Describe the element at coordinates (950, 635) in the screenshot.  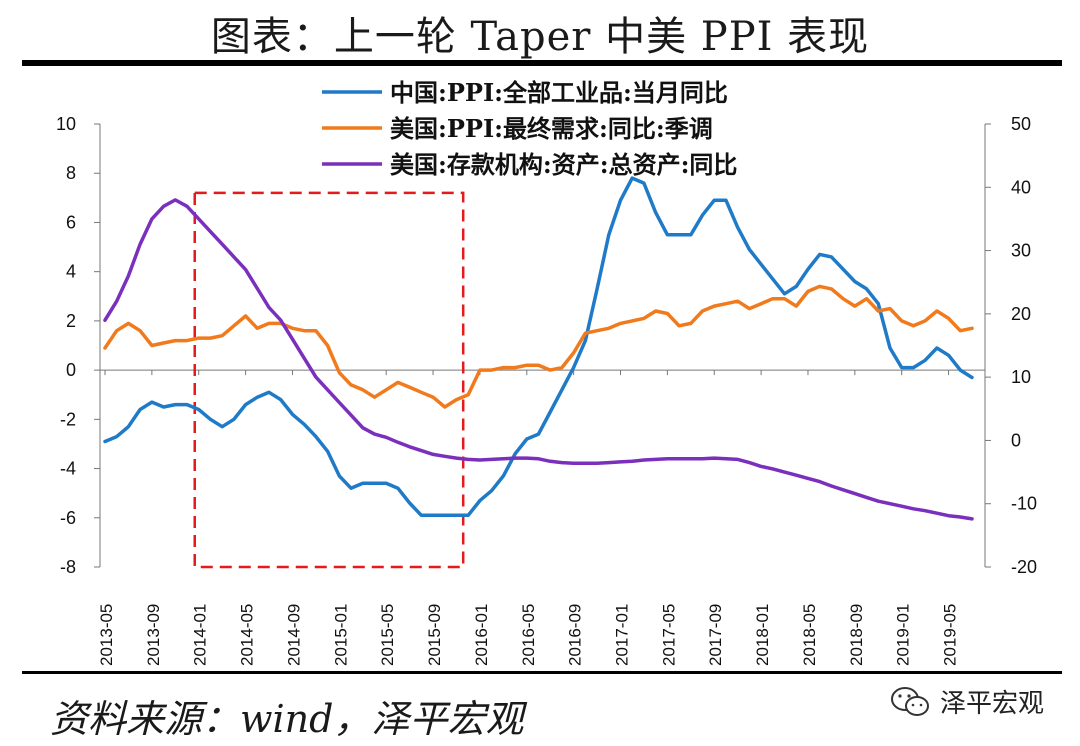
I see `x-axis-tick-label: 2019-05` at that location.